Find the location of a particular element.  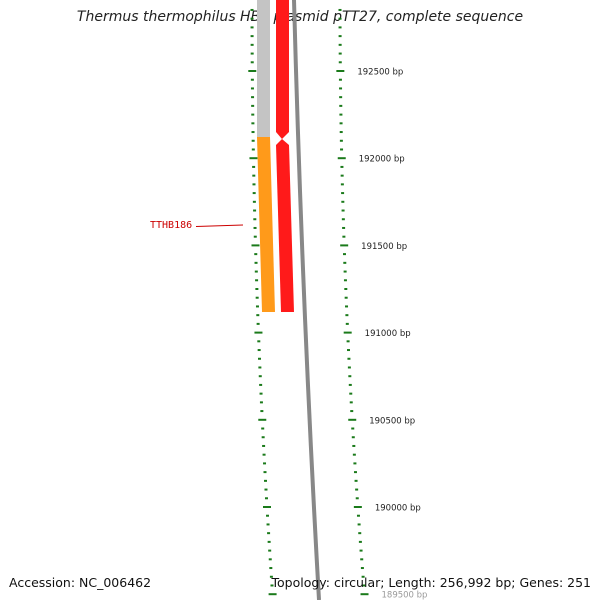

gene-red-lower is located at coordinates (285, 225).